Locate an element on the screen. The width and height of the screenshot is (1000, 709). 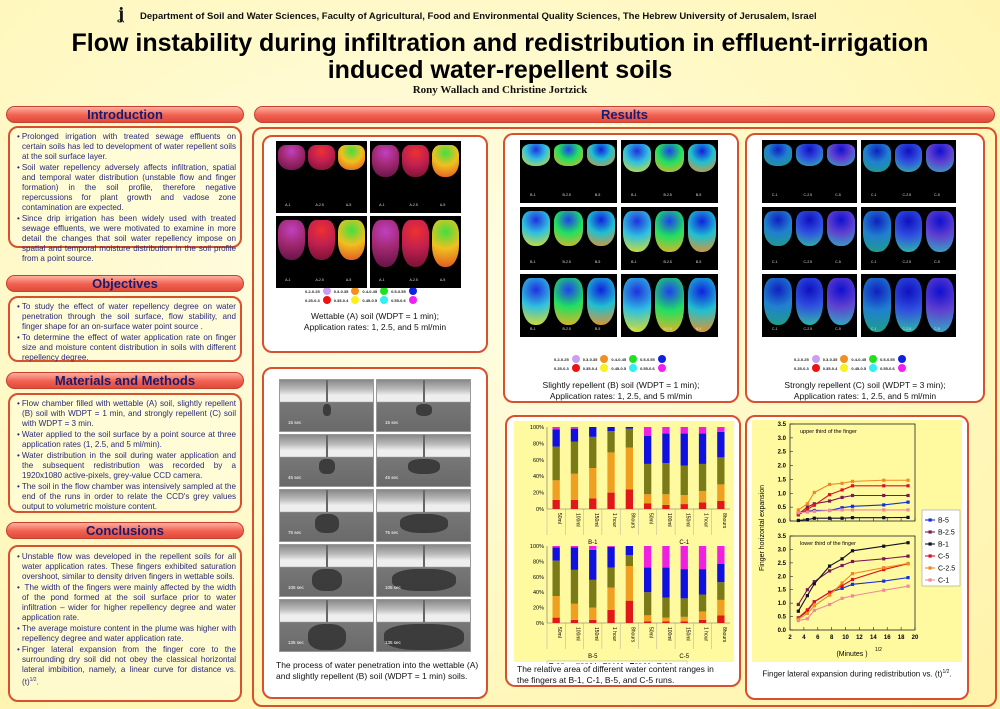
x-tick-label: 16 is located at coordinates (887, 638).